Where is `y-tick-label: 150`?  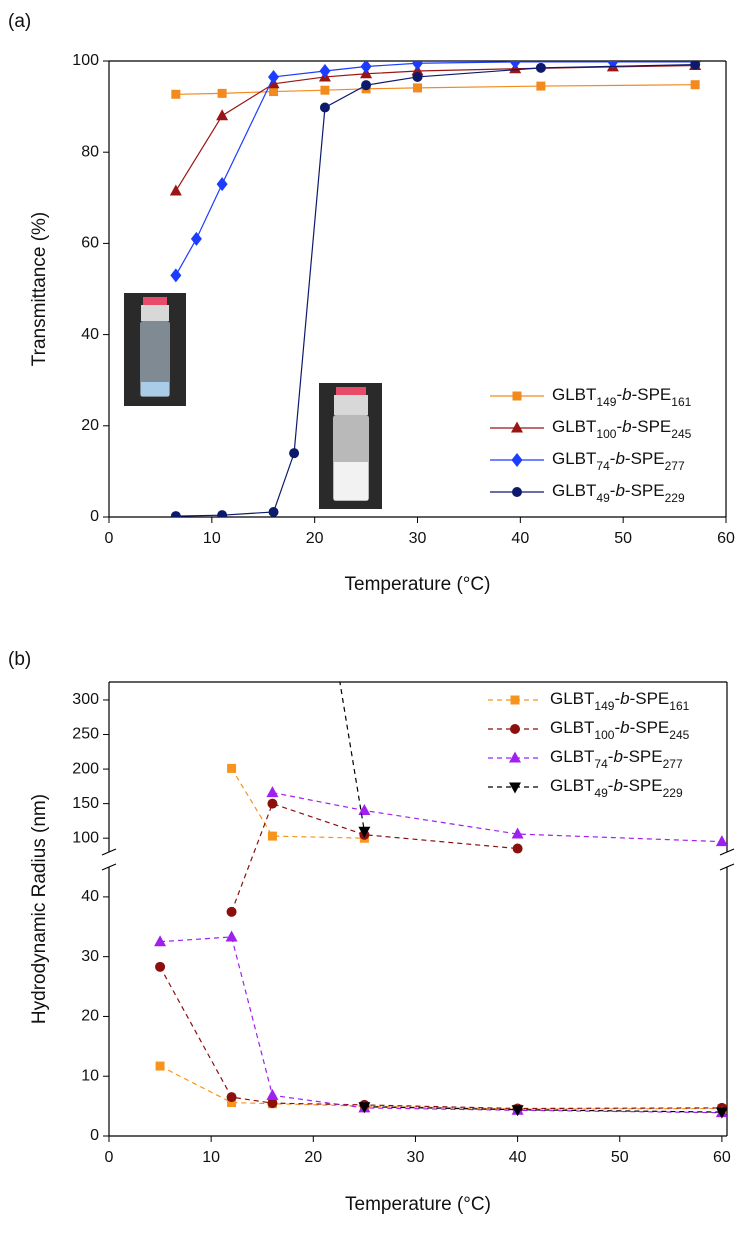
y-tick-label: 150 is located at coordinates (85, 803).